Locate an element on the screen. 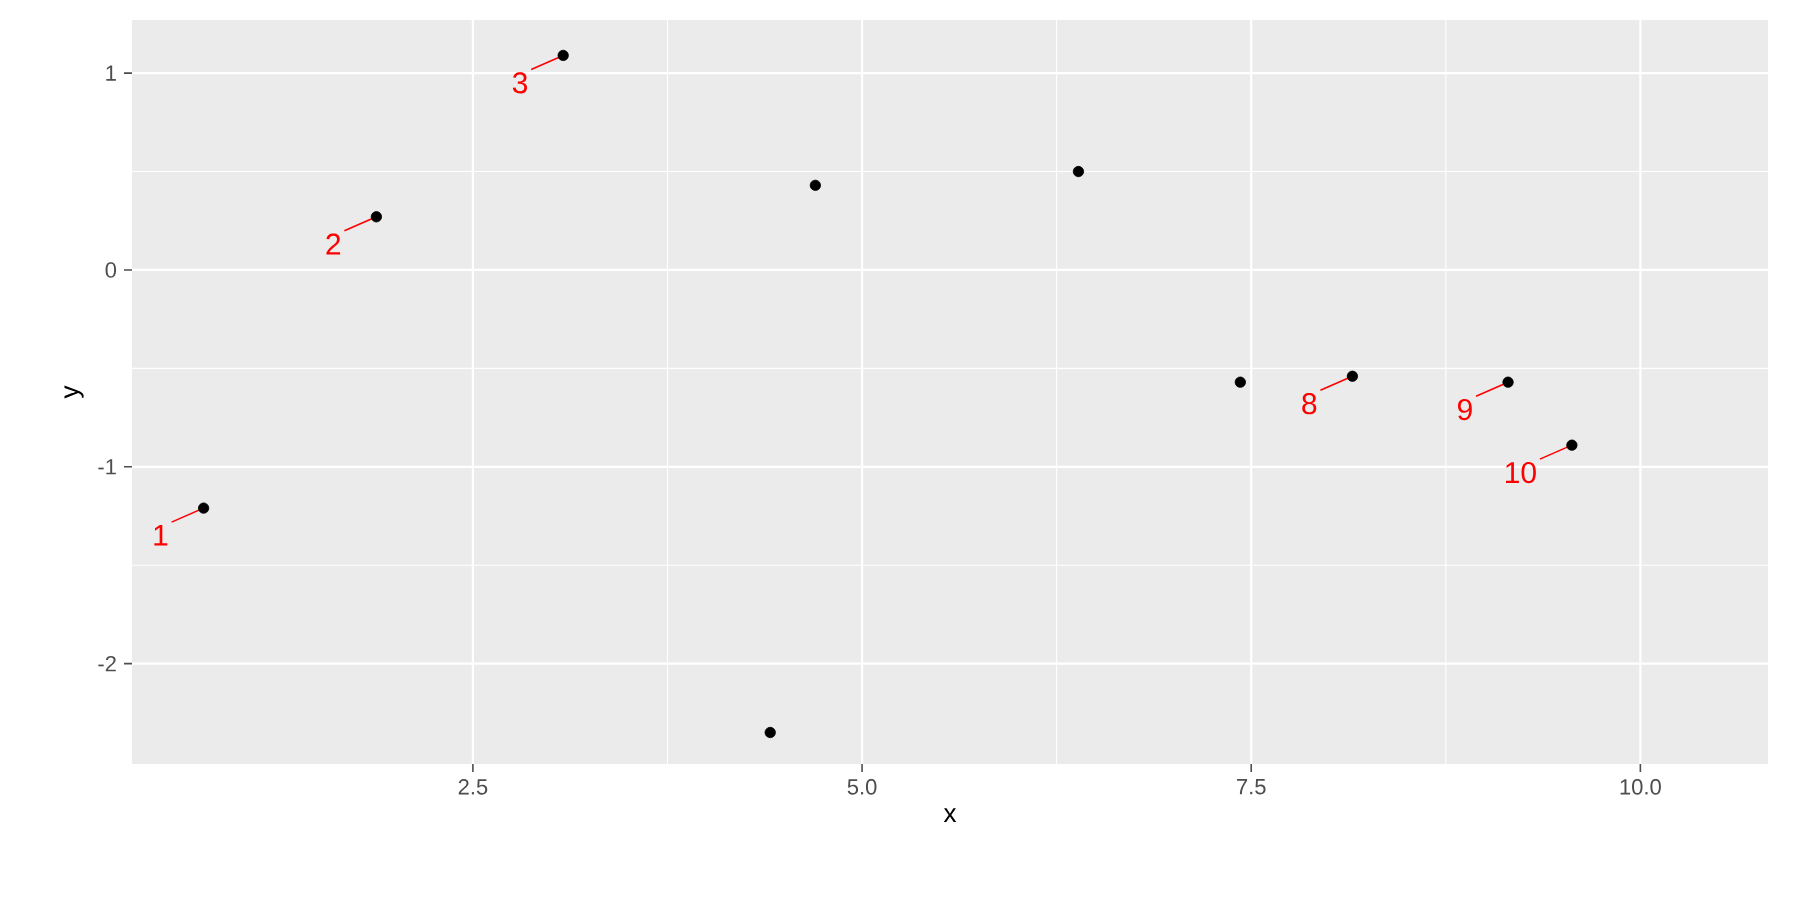 The image size is (1800, 900). x-tick-label: 10.0 is located at coordinates (1640, 787).